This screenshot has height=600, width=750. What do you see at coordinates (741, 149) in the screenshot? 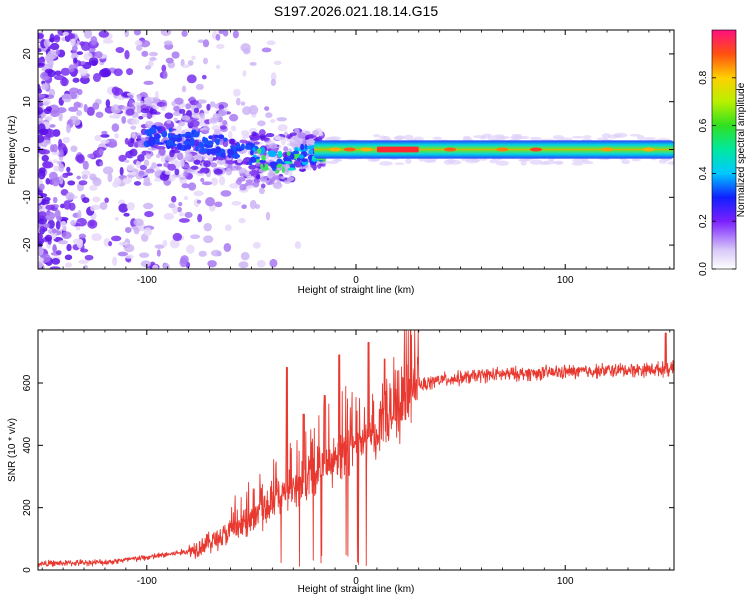
I see `colorbar-label: Normalized spectral amplitude` at bounding box center [741, 149].